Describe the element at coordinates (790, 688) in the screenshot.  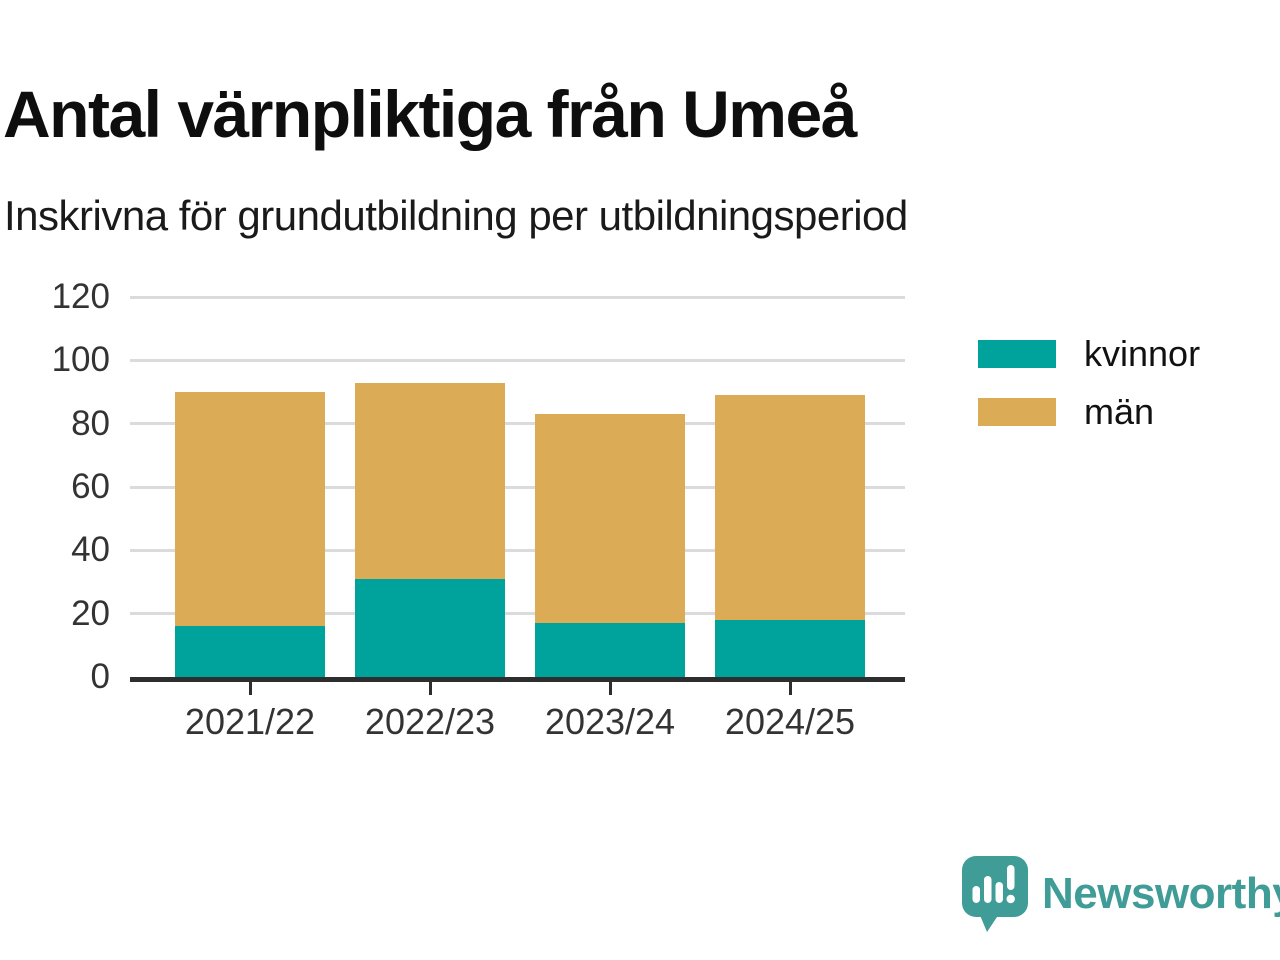
I see `x-tick-2024/25` at that location.